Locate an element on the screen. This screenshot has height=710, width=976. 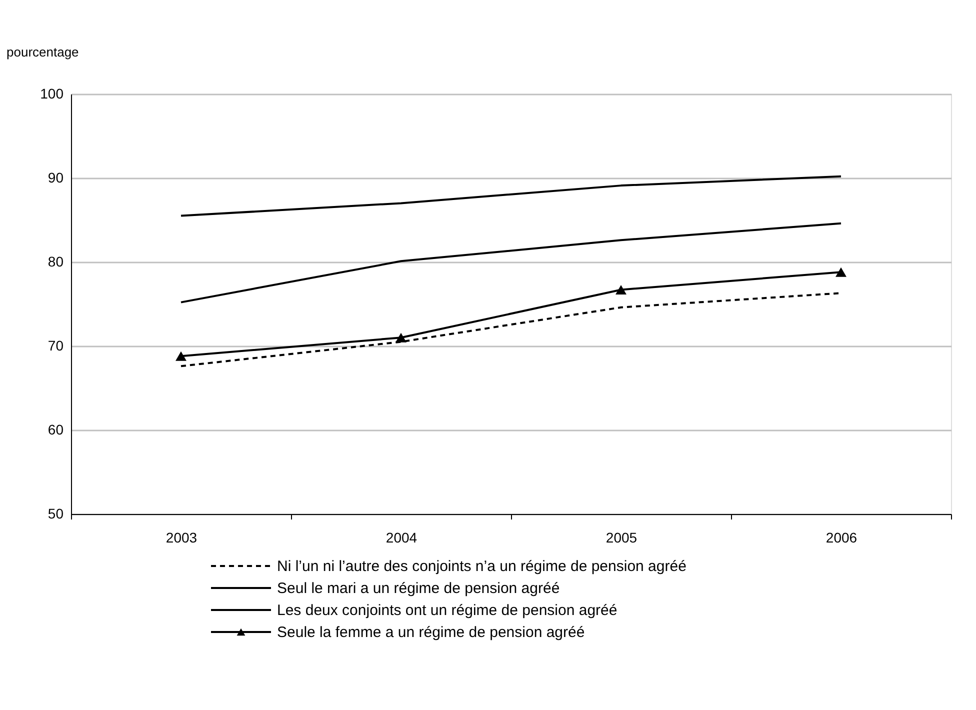
y-tick-label: 90 is located at coordinates (56, 178).